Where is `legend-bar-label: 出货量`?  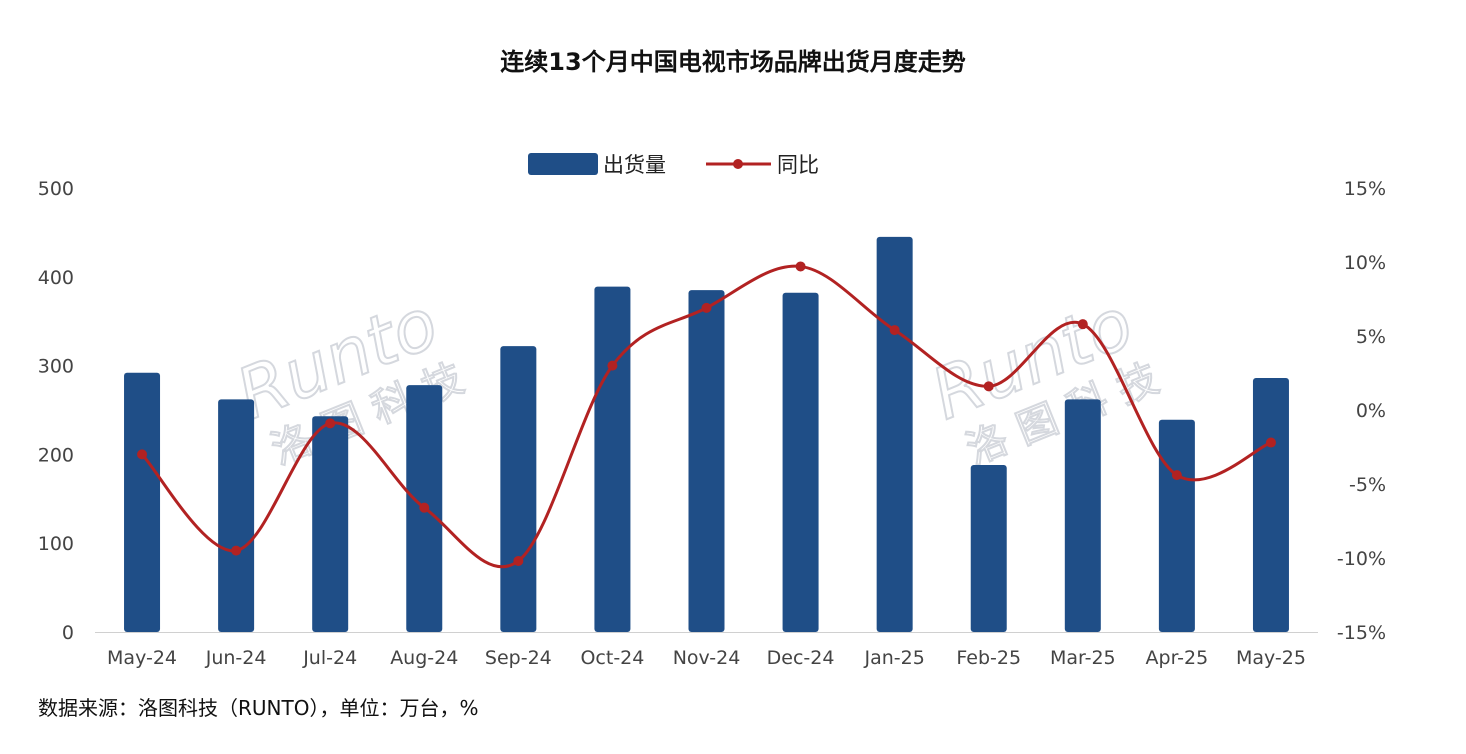 legend-bar-label: 出货量 is located at coordinates (634, 165).